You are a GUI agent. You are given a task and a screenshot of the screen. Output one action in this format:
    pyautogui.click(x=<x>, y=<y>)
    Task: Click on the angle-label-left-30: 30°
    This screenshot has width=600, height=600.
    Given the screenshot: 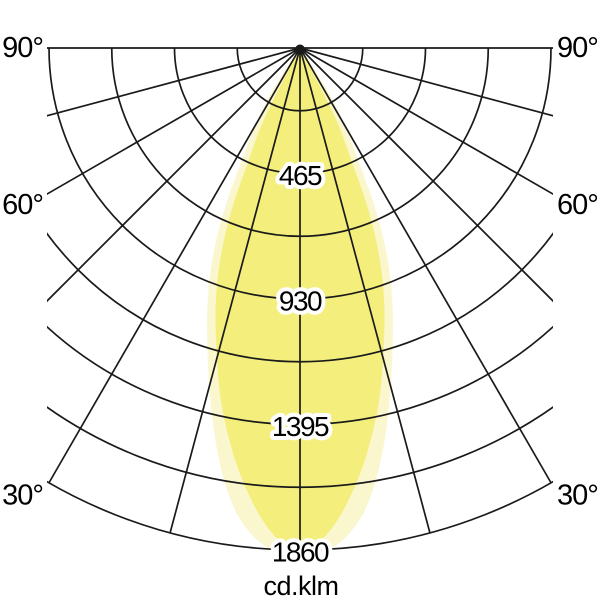 What is the action you would take?
    pyautogui.click(x=22, y=496)
    